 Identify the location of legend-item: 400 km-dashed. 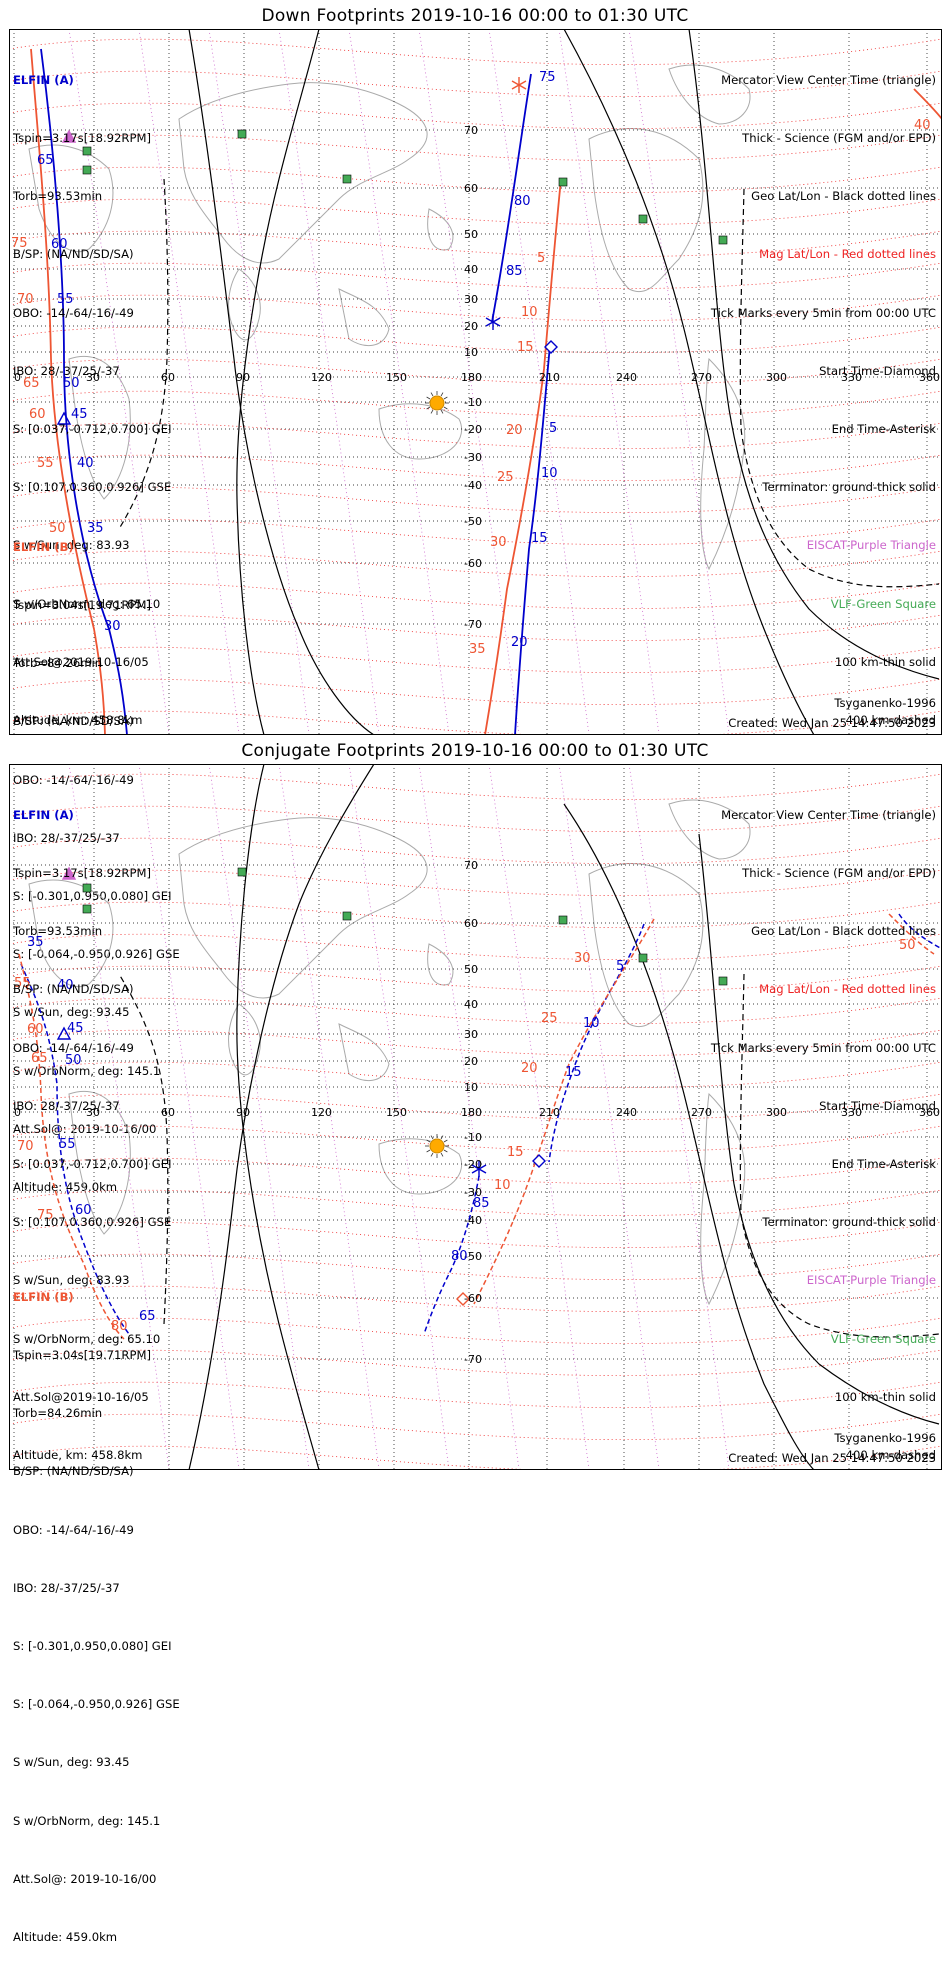
(890, 1455).